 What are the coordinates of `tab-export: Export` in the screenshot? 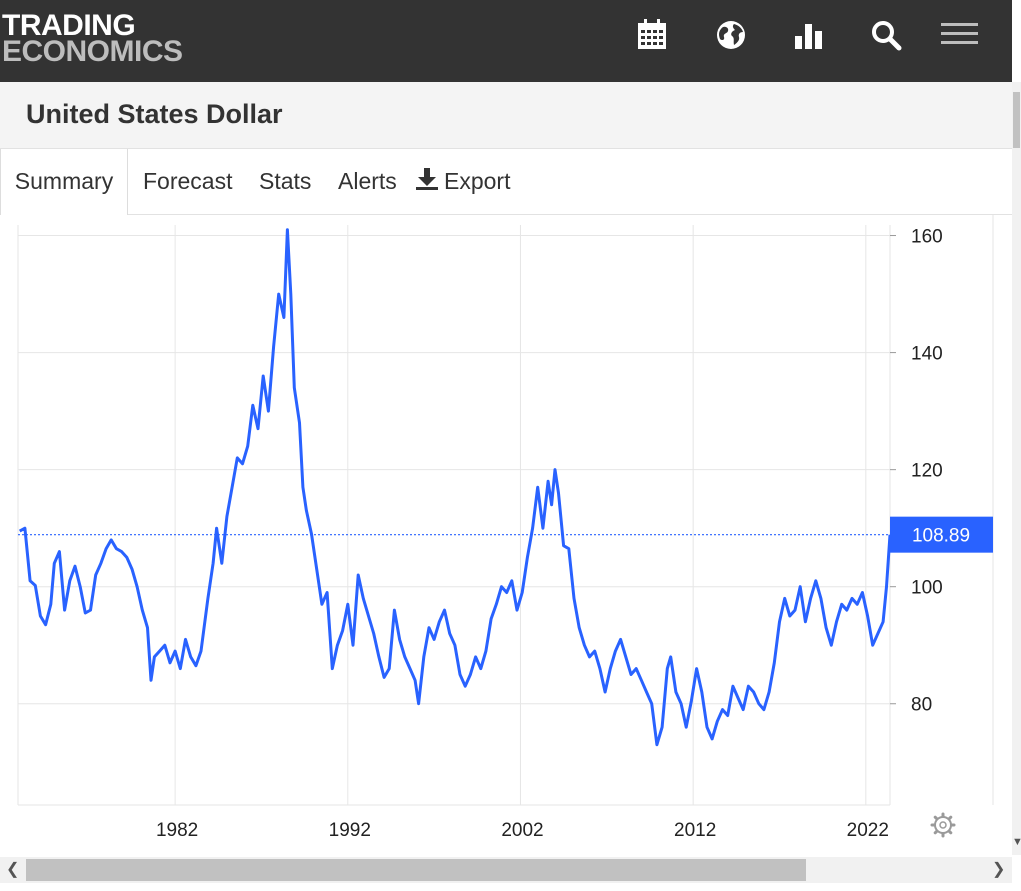 It's located at (463, 181).